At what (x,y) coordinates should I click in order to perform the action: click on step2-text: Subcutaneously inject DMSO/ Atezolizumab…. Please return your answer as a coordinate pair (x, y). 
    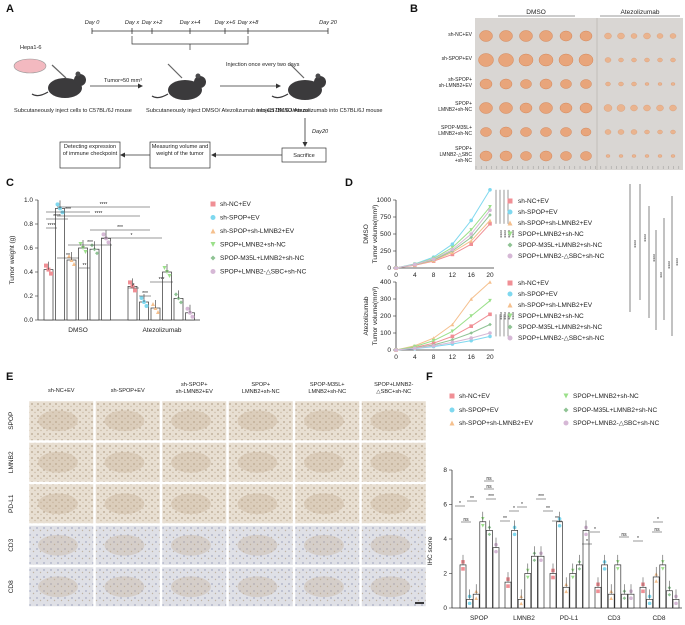
    Looking at the image, I should click on (228, 111).